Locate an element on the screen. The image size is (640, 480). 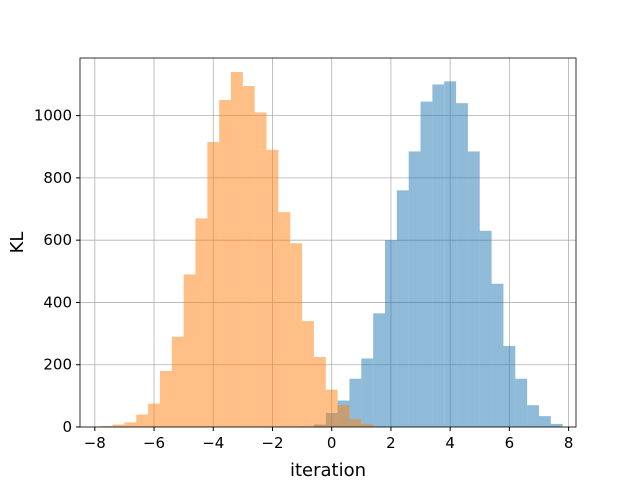
x-tick-label: −6 is located at coordinates (154, 443).